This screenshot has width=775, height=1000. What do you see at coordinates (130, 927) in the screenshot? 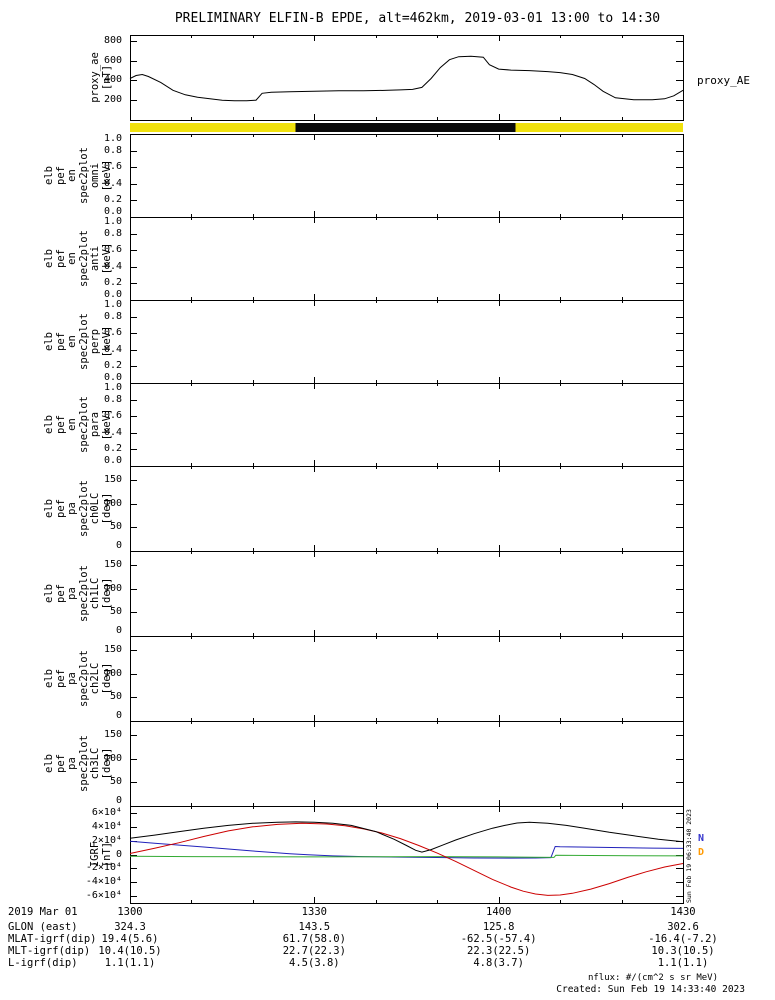
I see `annotation-row-0-cell: 324.3` at bounding box center [130, 927].